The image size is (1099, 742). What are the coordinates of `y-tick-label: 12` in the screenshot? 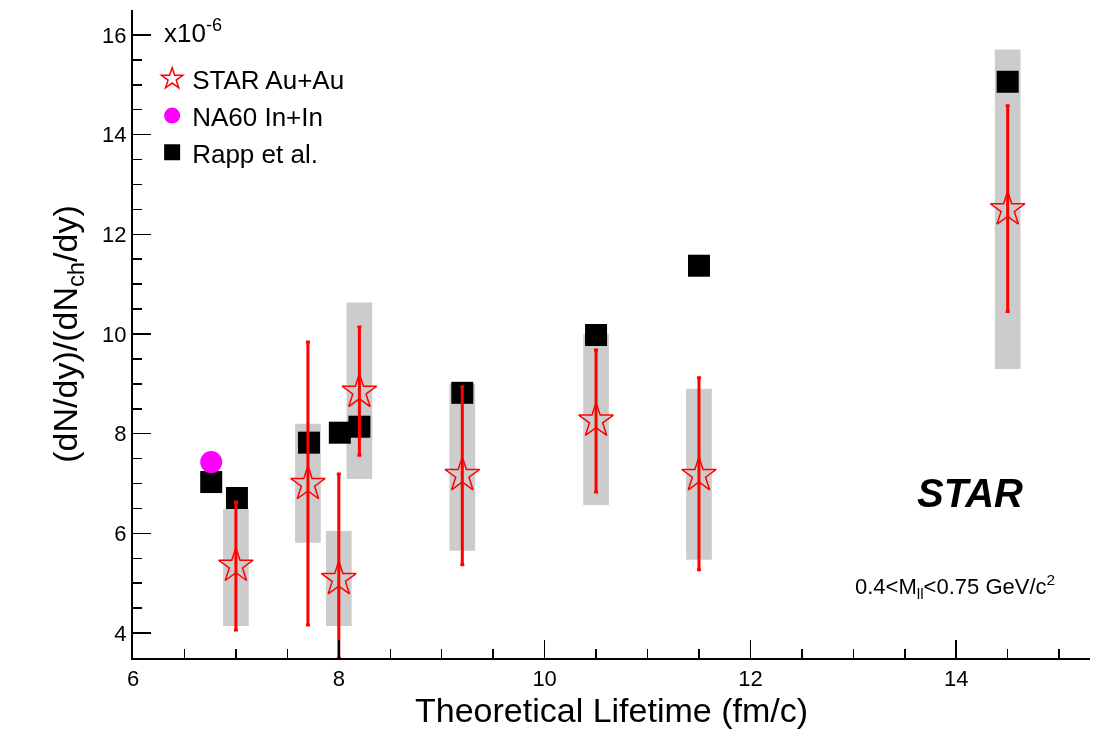 It's located at (114, 235).